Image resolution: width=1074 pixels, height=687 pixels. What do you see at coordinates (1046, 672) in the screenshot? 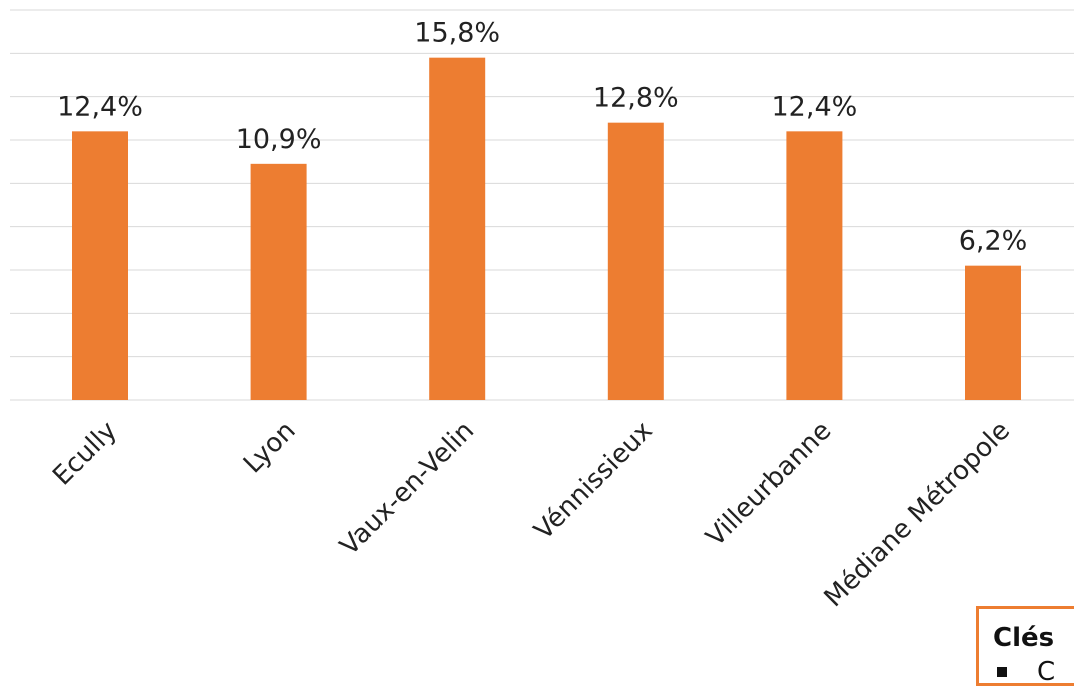
I see `key-item: C` at bounding box center [1046, 672].